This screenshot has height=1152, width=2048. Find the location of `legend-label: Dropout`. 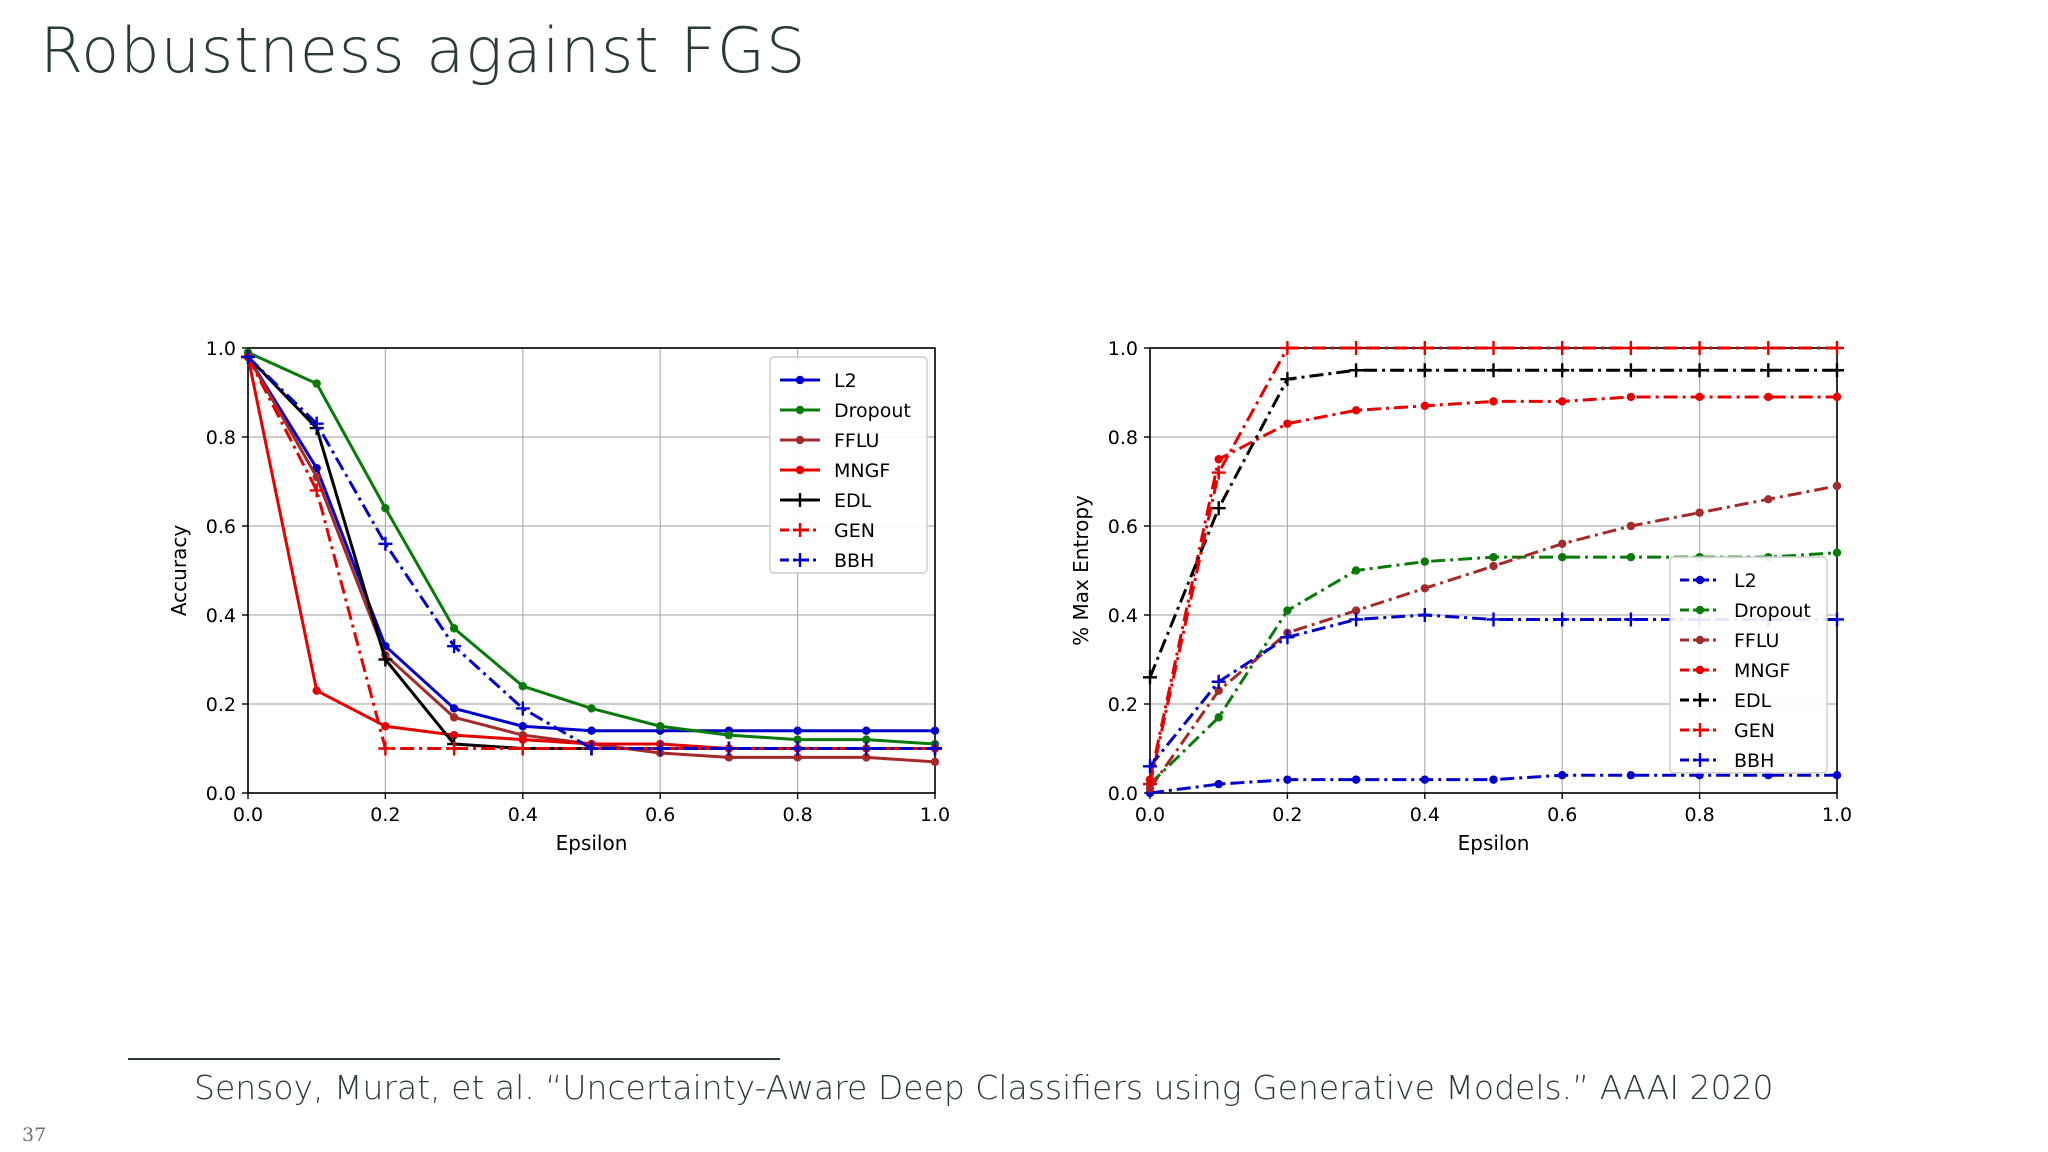

legend-label: Dropout is located at coordinates (1772, 611).